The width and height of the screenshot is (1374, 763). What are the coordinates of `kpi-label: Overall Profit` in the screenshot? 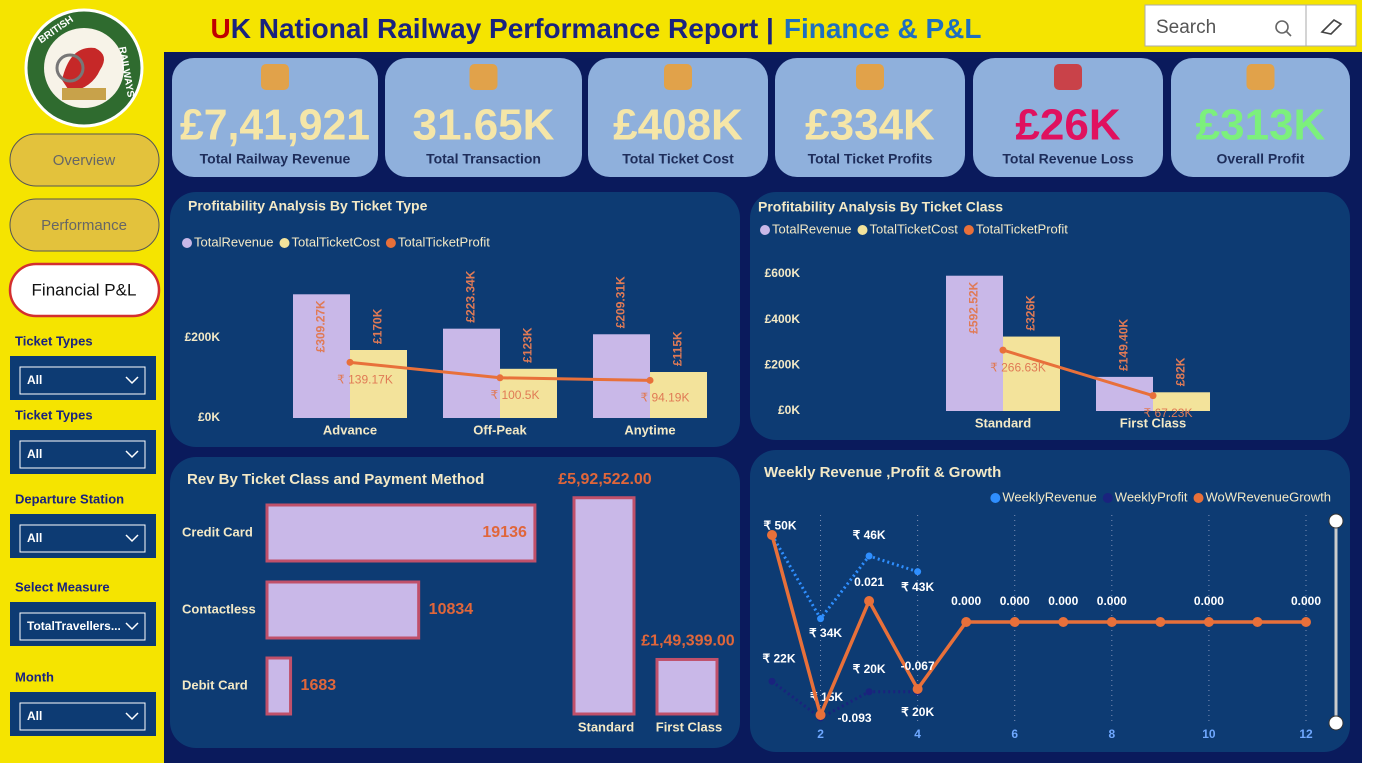 It's located at (1261, 159).